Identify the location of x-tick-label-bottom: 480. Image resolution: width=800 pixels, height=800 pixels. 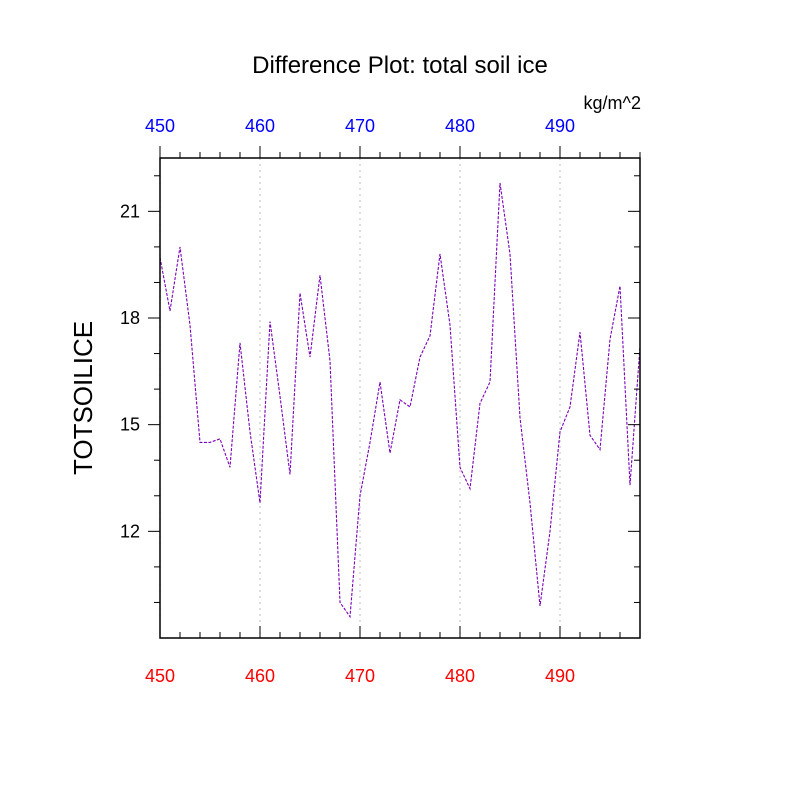
(460, 676).